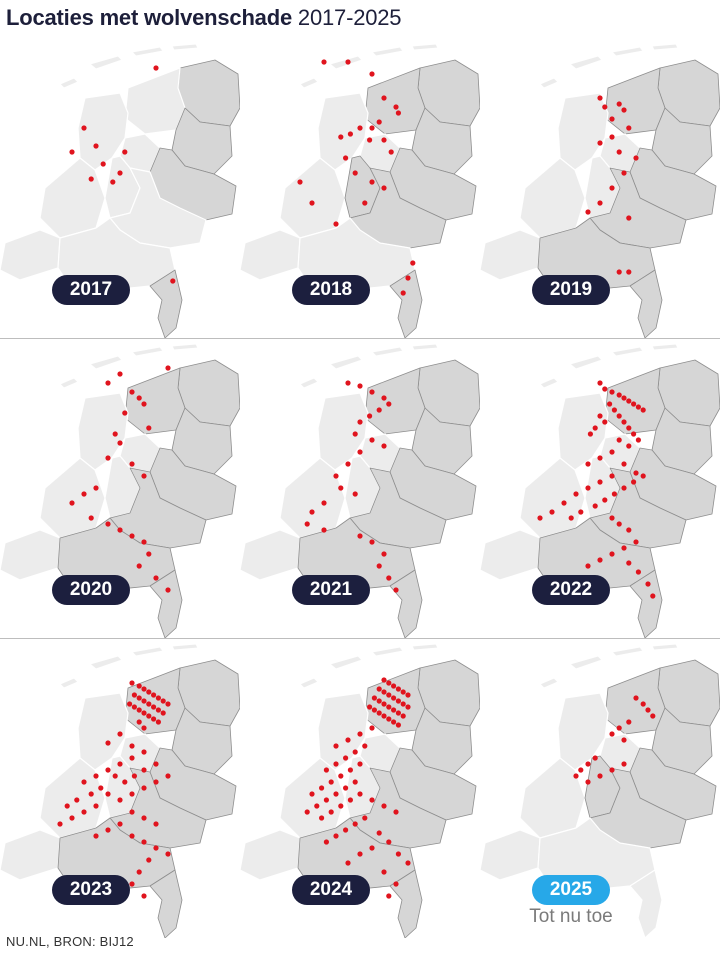  I want to click on title-main: Locaties met wolvenschade, so click(149, 17).